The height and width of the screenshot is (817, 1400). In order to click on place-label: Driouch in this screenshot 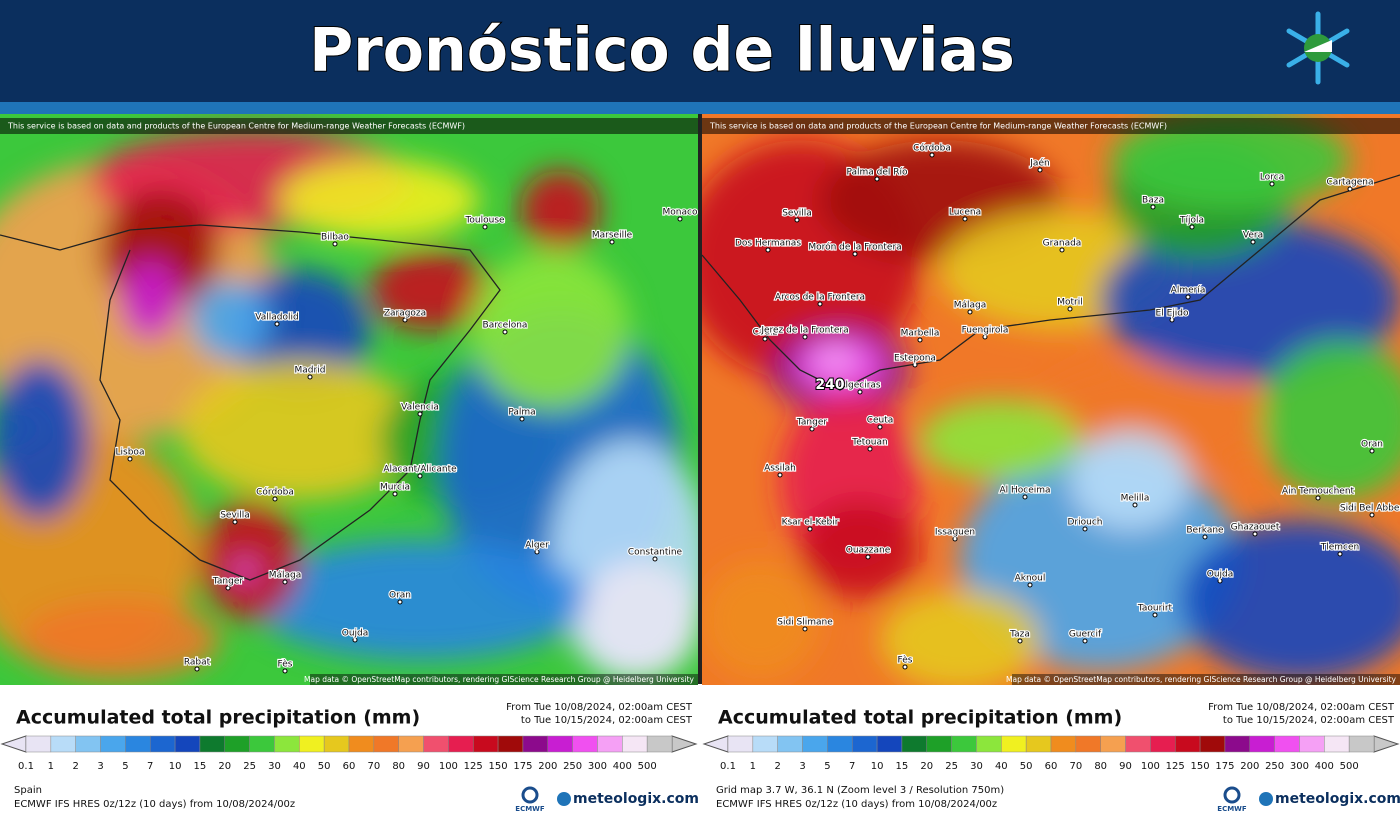, I will do `click(1085, 523)`.